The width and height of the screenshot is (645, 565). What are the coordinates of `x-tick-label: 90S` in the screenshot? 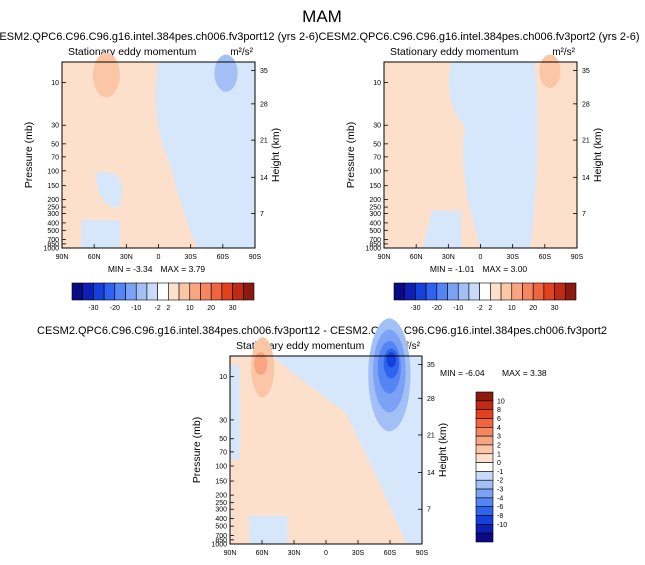 It's located at (422, 553).